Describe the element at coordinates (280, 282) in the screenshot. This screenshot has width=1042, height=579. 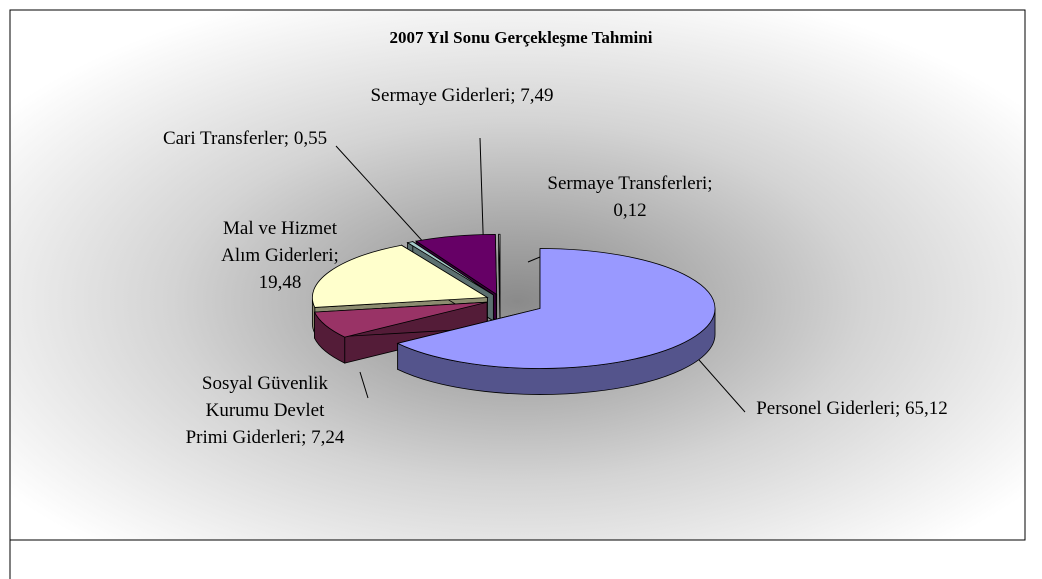
I see `value-label: 19,48` at that location.